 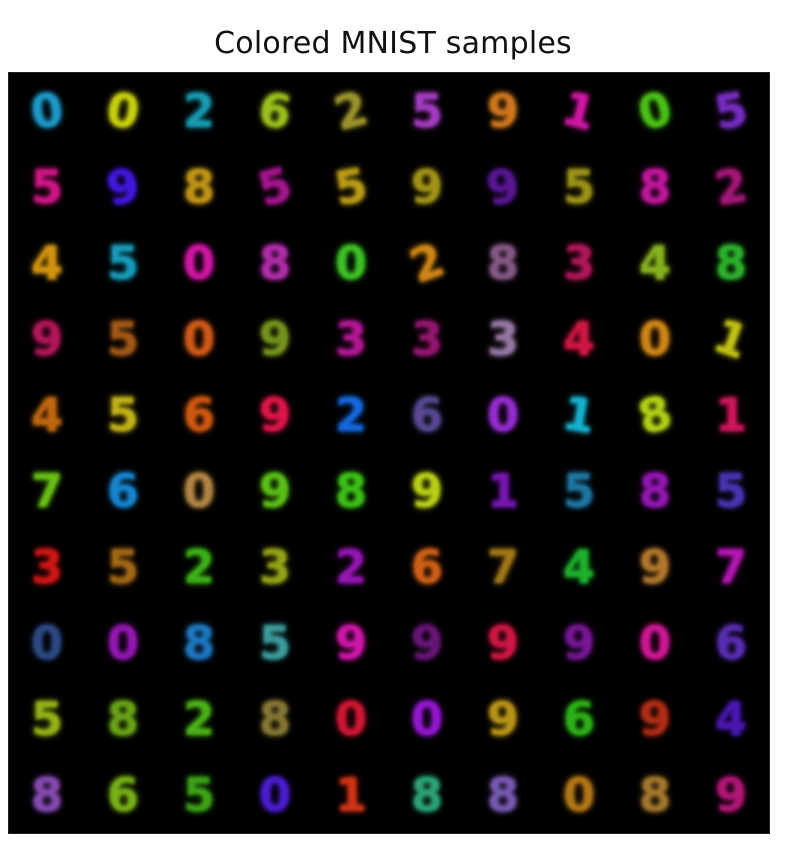 I want to click on figure-title: Colored MNIST samples, so click(x=393, y=43).